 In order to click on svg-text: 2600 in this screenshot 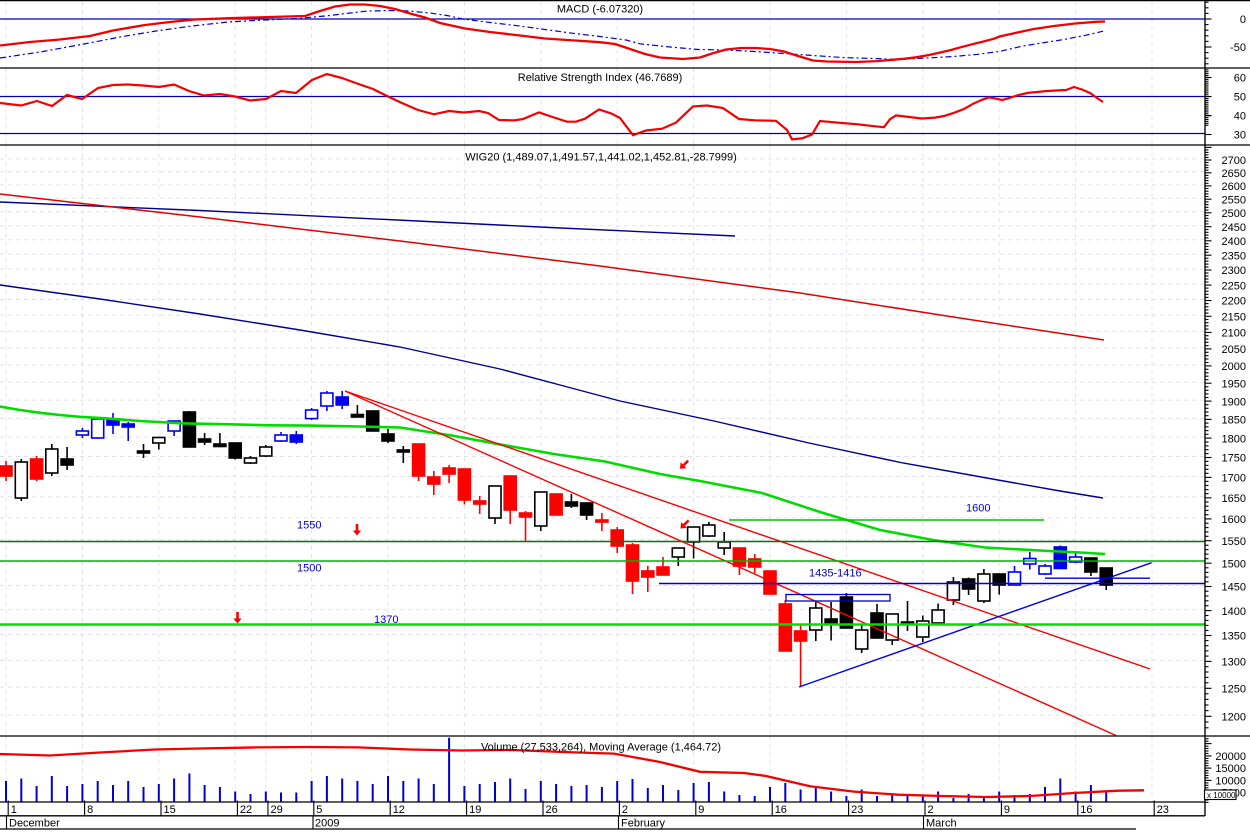, I will do `click(1234, 187)`.